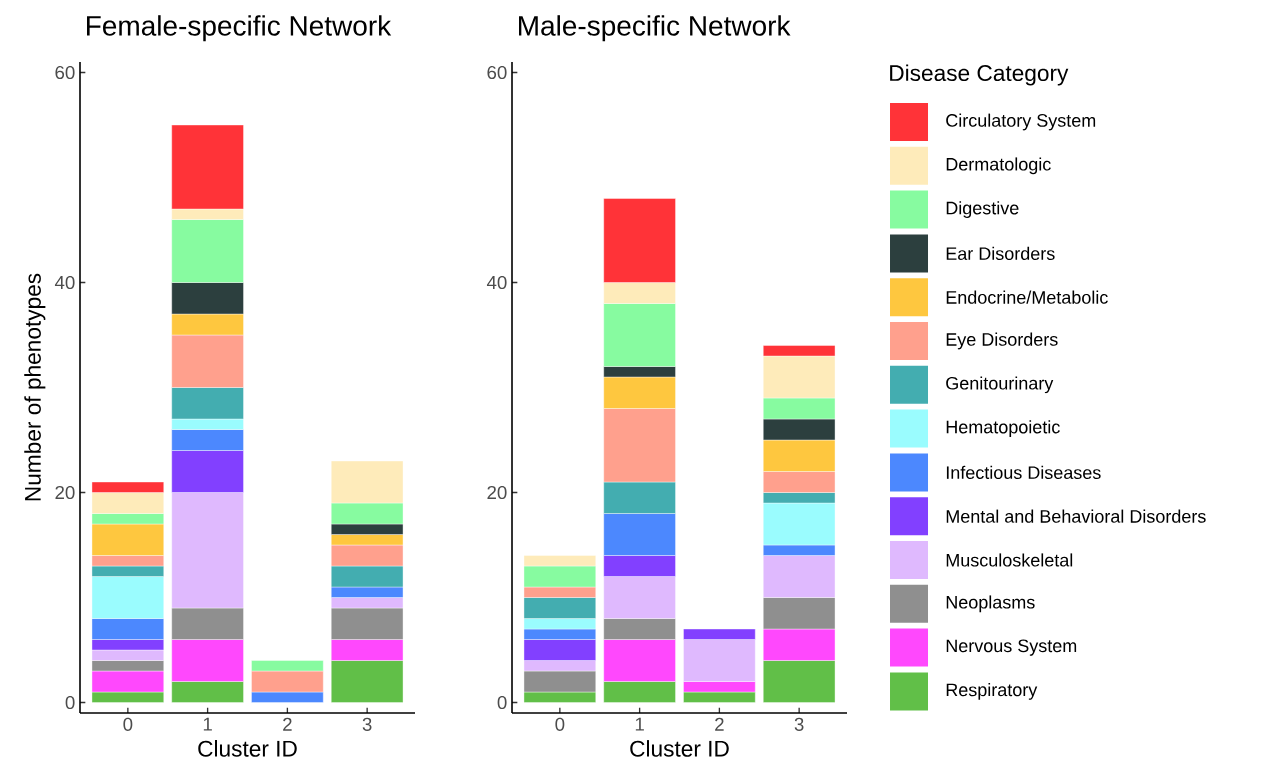 This screenshot has height=776, width=1268. What do you see at coordinates (1002, 341) in the screenshot?
I see `legend-label: Eye Disorders` at bounding box center [1002, 341].